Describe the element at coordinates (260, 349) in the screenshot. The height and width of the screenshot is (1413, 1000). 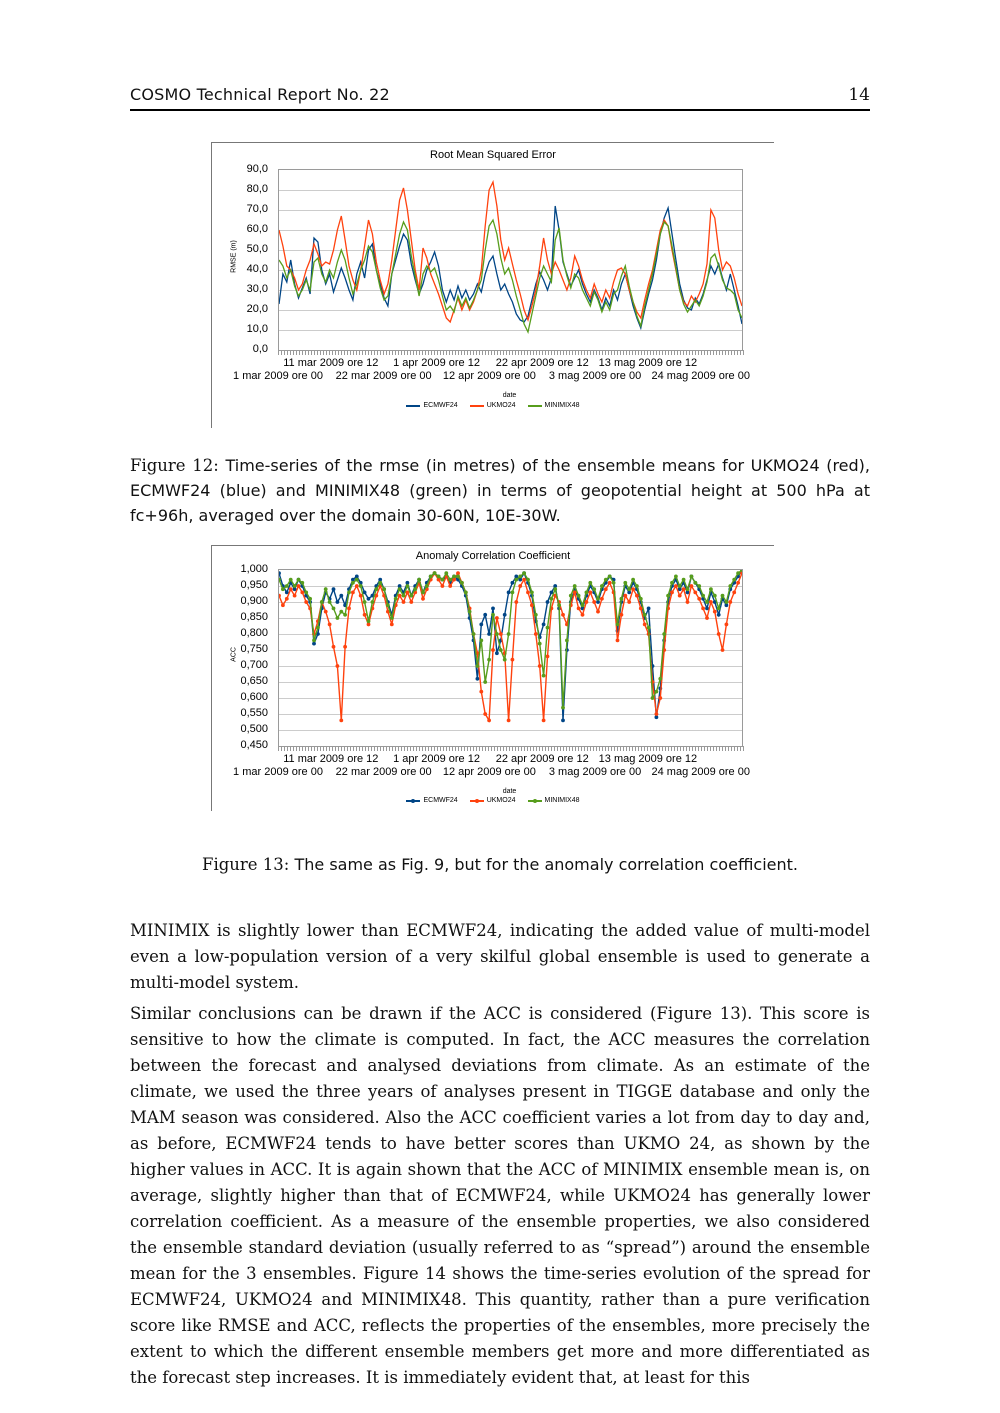
I see `y-tick-label: 0,0` at that location.